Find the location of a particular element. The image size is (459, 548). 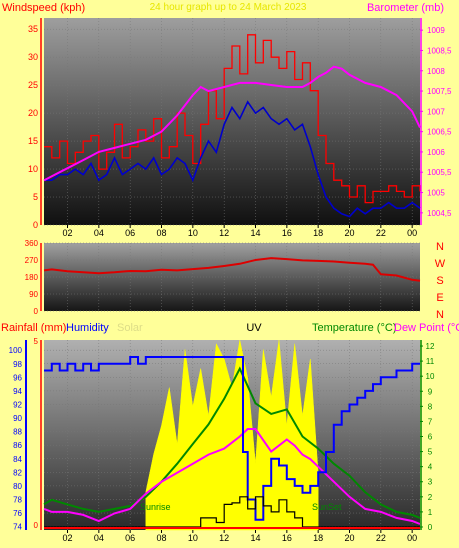

temperature-tick-label: 5 is located at coordinates (430, 452).